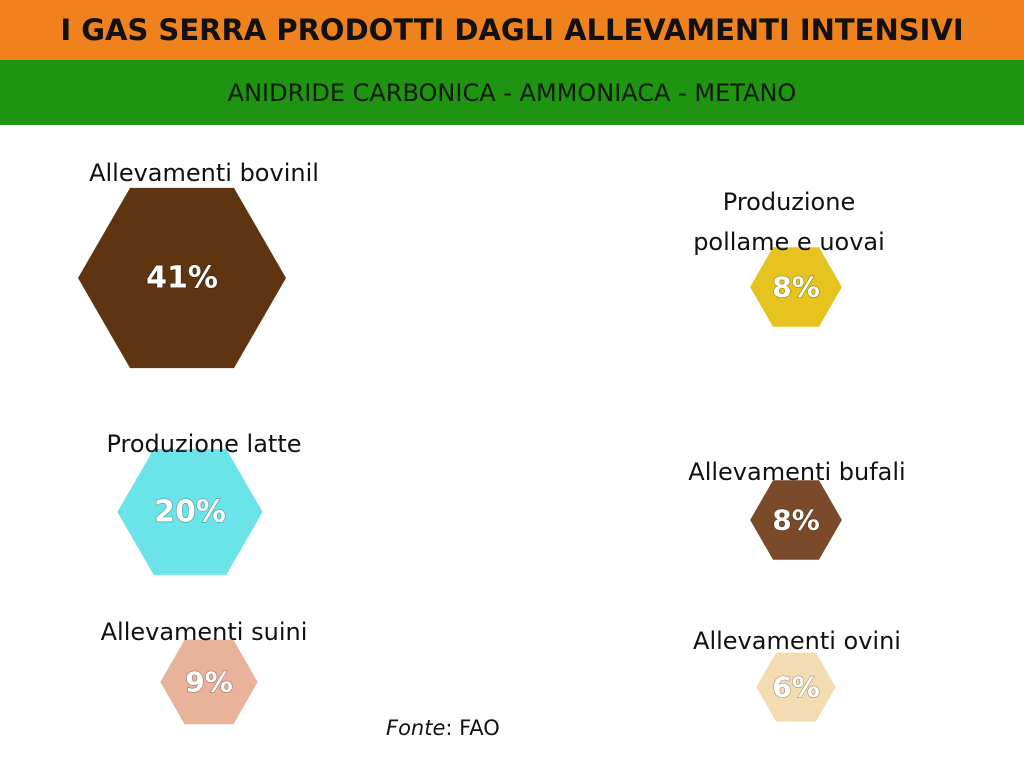 This screenshot has width=1024, height=768. Describe the element at coordinates (796, 472) in the screenshot. I see `category-label-4: Allevamenti bufali` at that location.